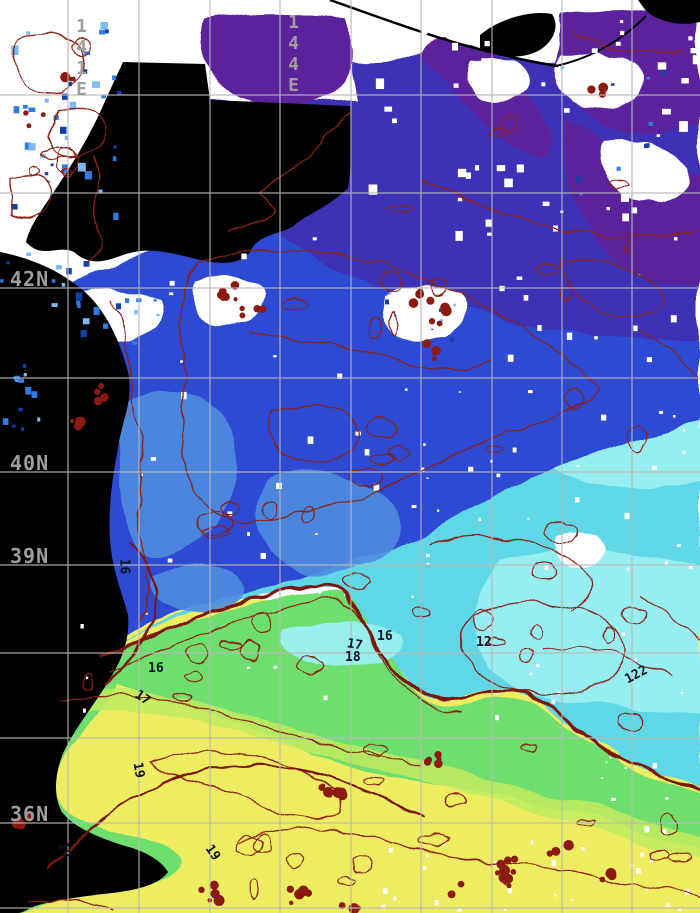  What do you see at coordinates (30, 463) in the screenshot?
I see `latitude-label: 40N` at bounding box center [30, 463].